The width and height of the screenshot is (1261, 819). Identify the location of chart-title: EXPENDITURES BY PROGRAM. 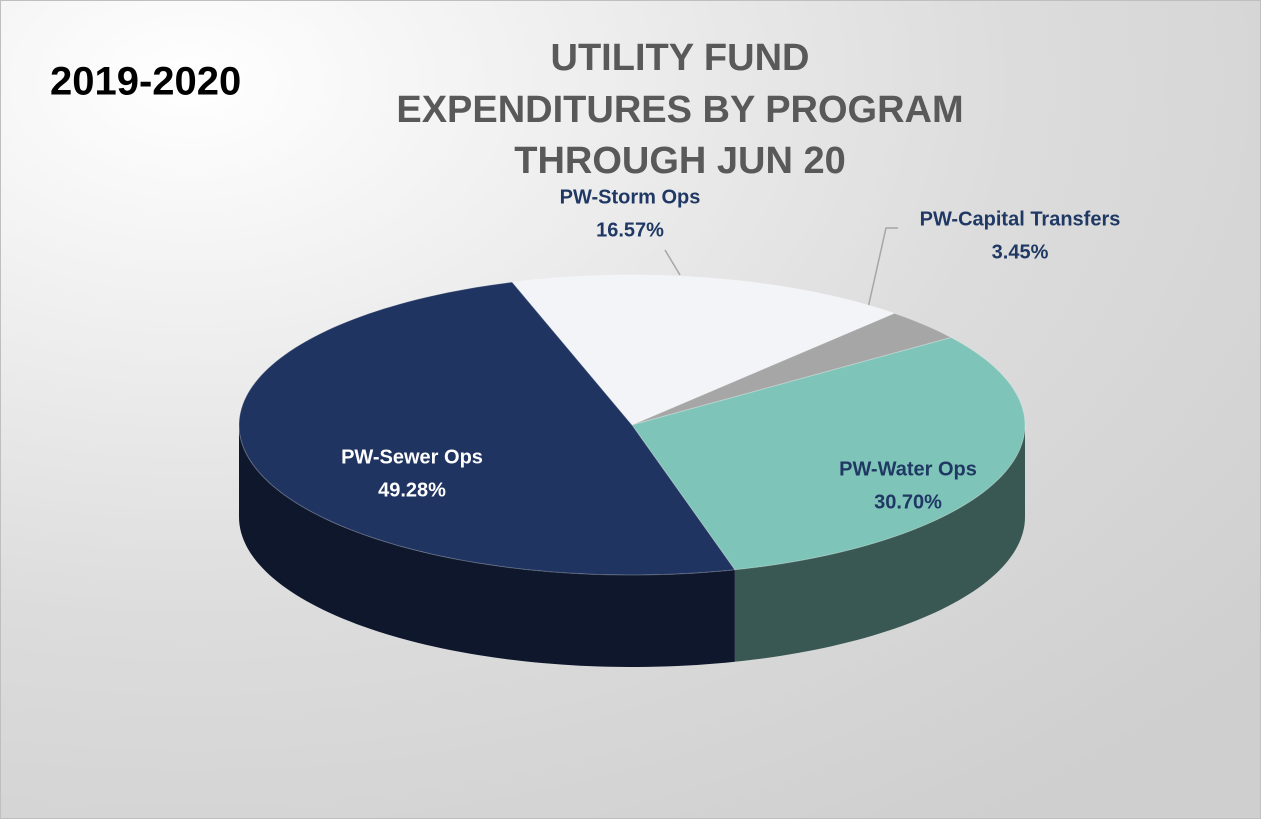
(679, 110).